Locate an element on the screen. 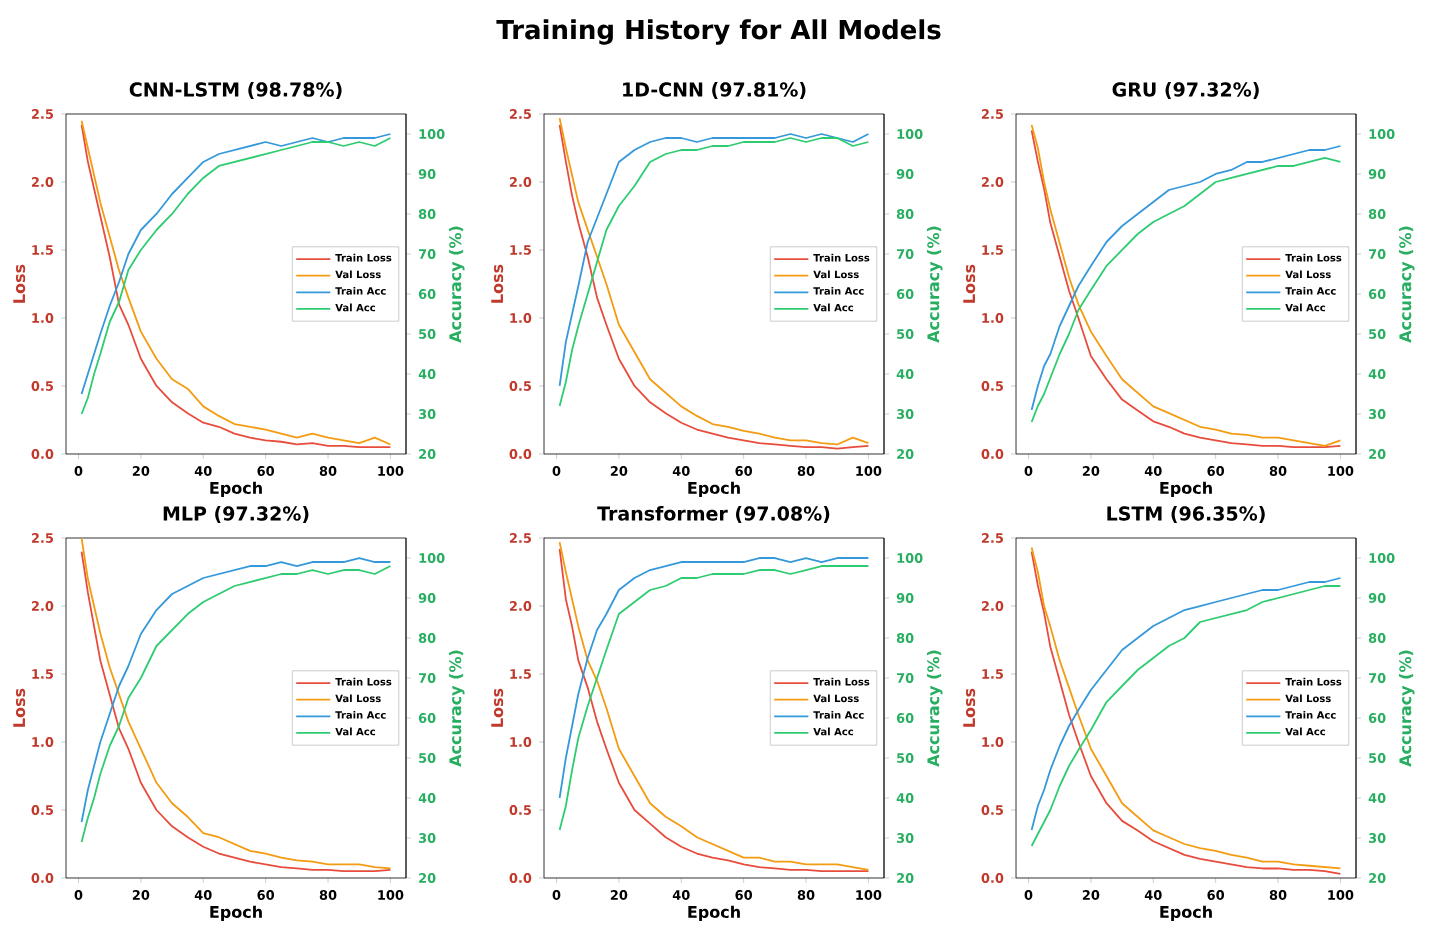 The height and width of the screenshot is (932, 1438). chart-title: Transformer (97.08%) is located at coordinates (713, 514).